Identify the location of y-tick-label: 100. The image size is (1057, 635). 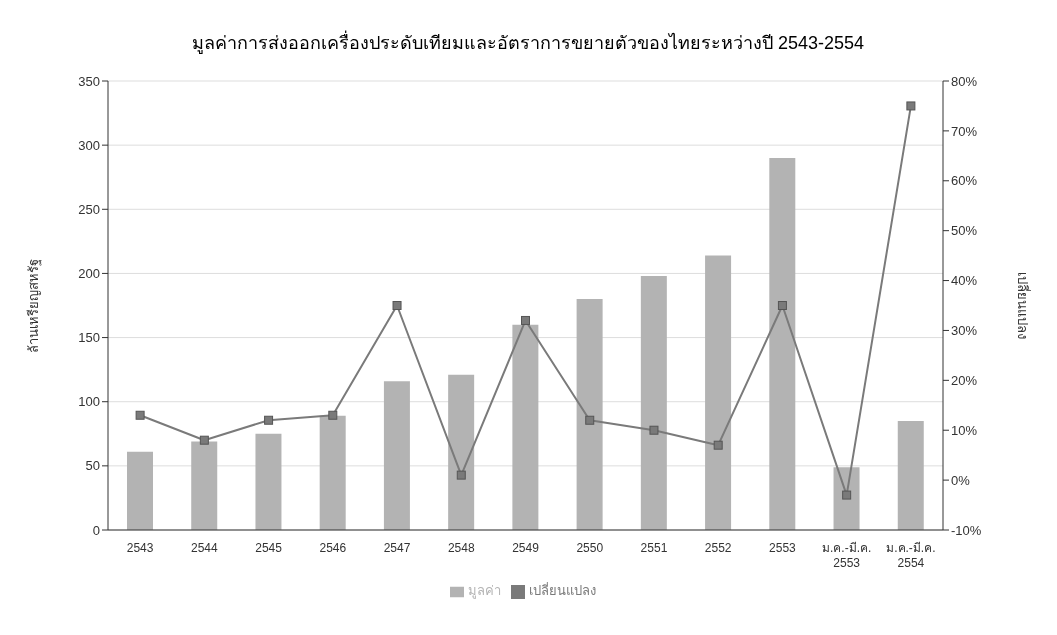
(89, 402).